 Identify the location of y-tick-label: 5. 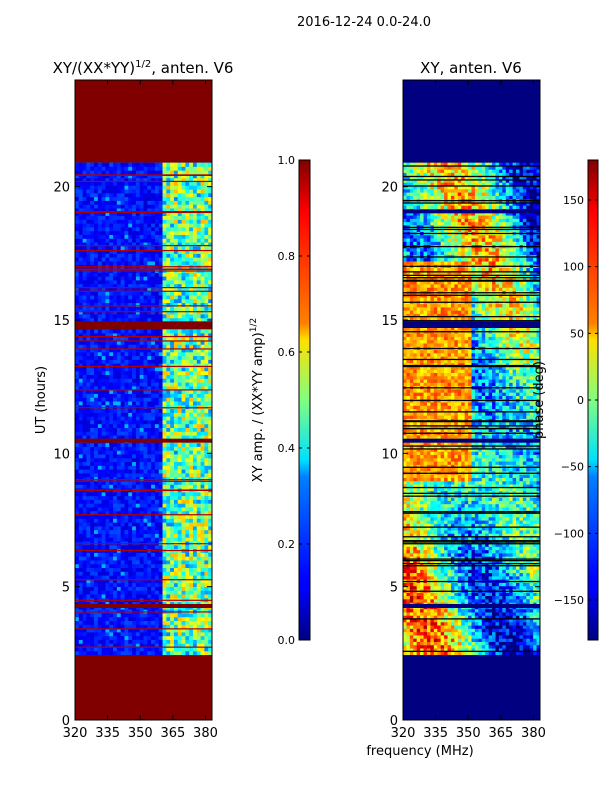
(66, 588).